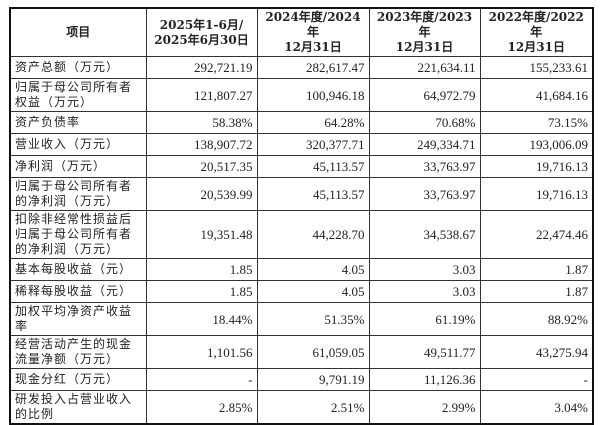 This screenshot has height=425, width=600. Describe the element at coordinates (201, 67) in the screenshot. I see `cell-value: 292,721.19` at that location.